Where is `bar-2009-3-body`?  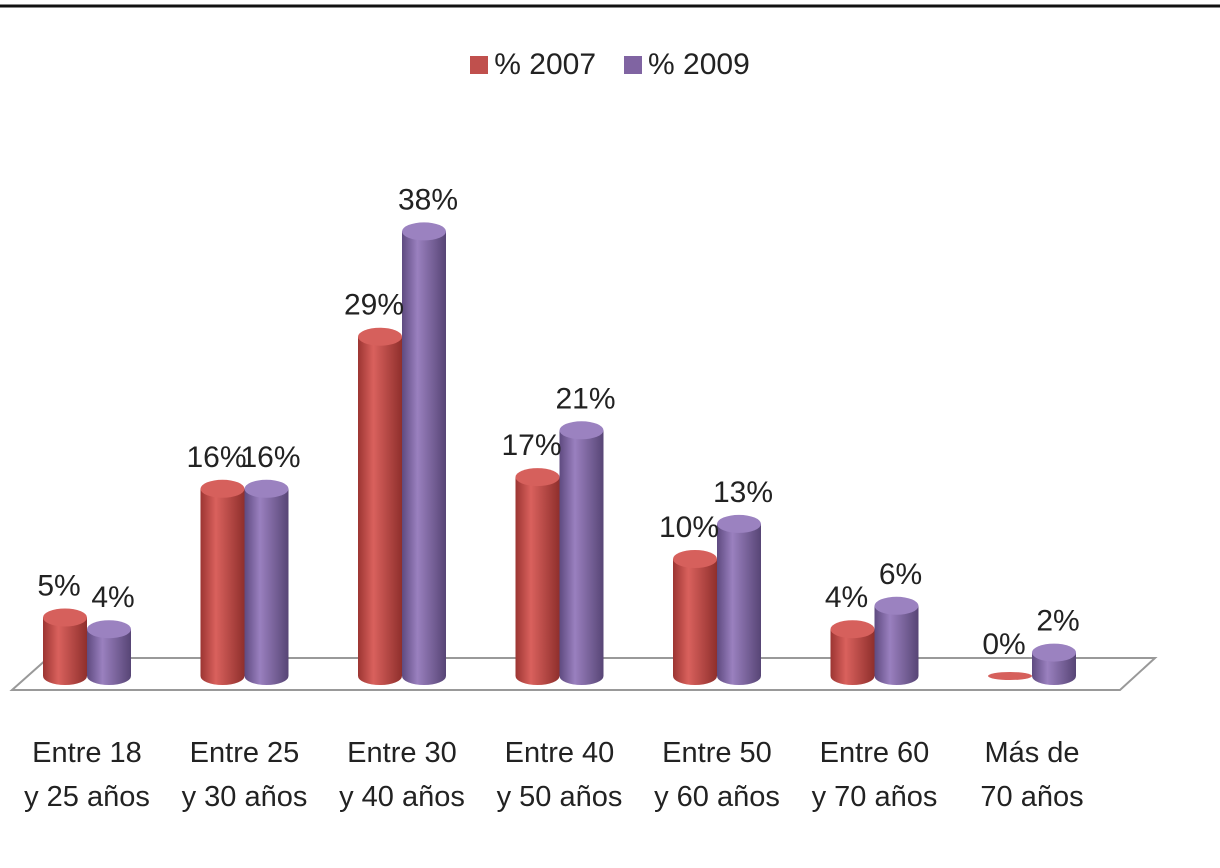
bar-2009-3-body is located at coordinates (581, 557).